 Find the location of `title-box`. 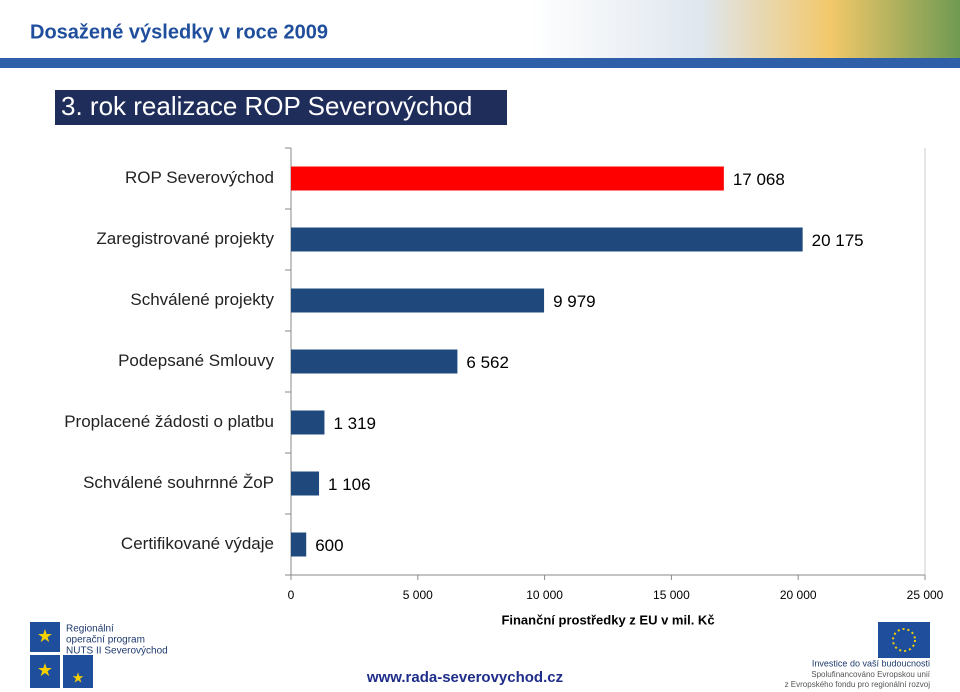

title-box is located at coordinates (281, 107).